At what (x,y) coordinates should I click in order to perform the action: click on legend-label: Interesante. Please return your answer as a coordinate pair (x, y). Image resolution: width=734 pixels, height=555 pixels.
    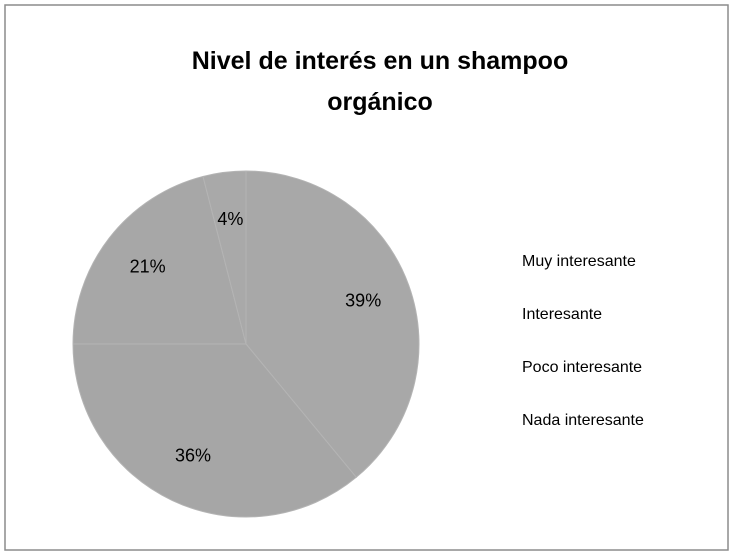
    Looking at the image, I should click on (562, 314).